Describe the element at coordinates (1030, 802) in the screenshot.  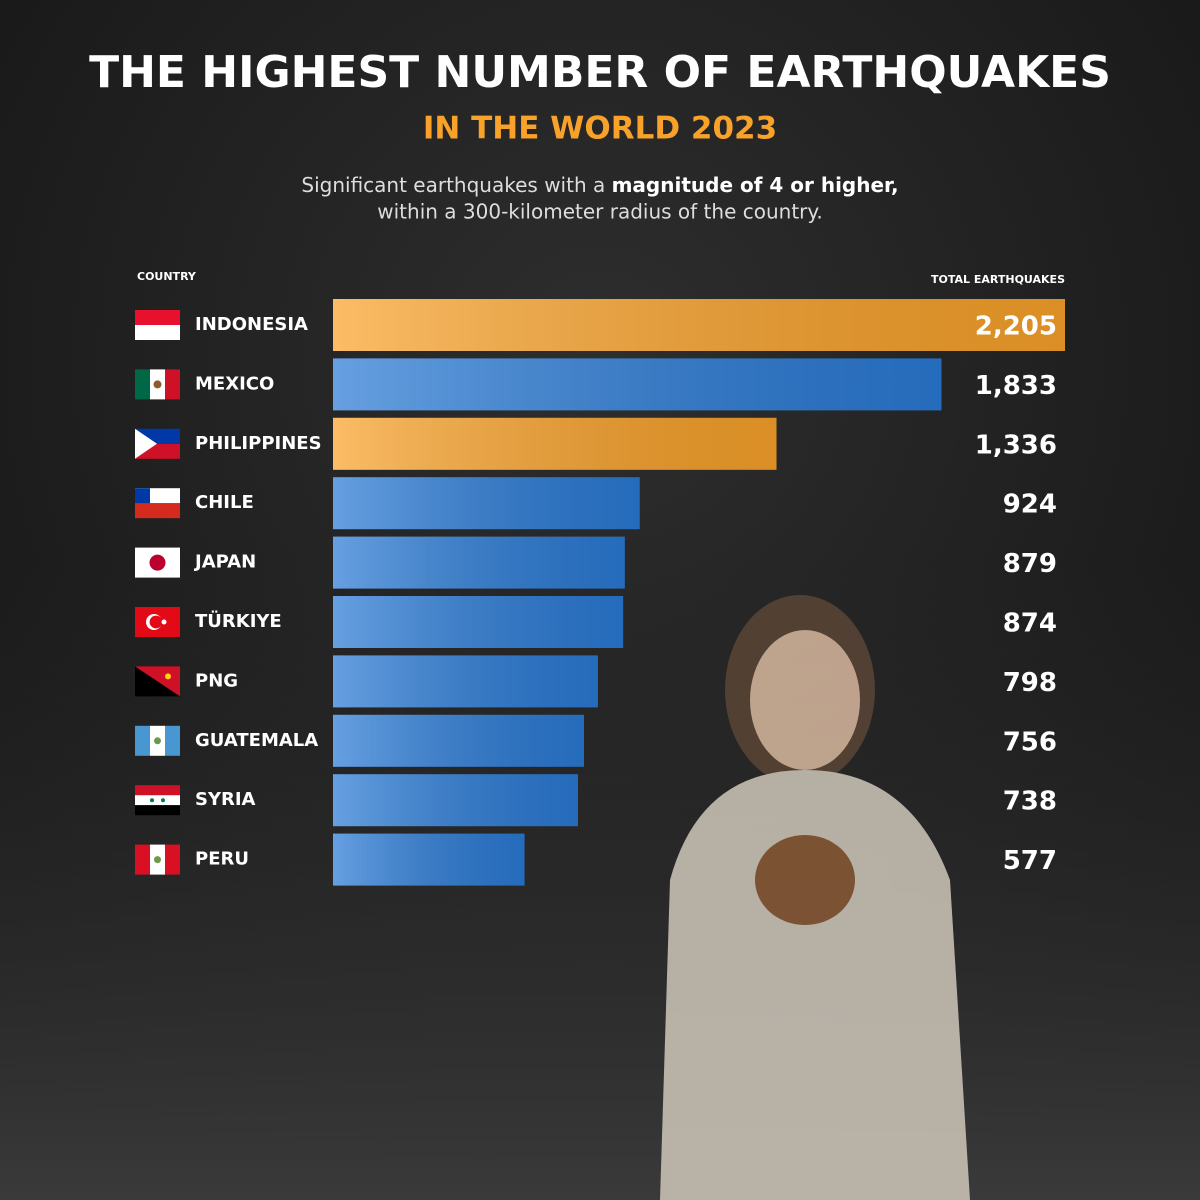
I see `value-label: 738` at that location.